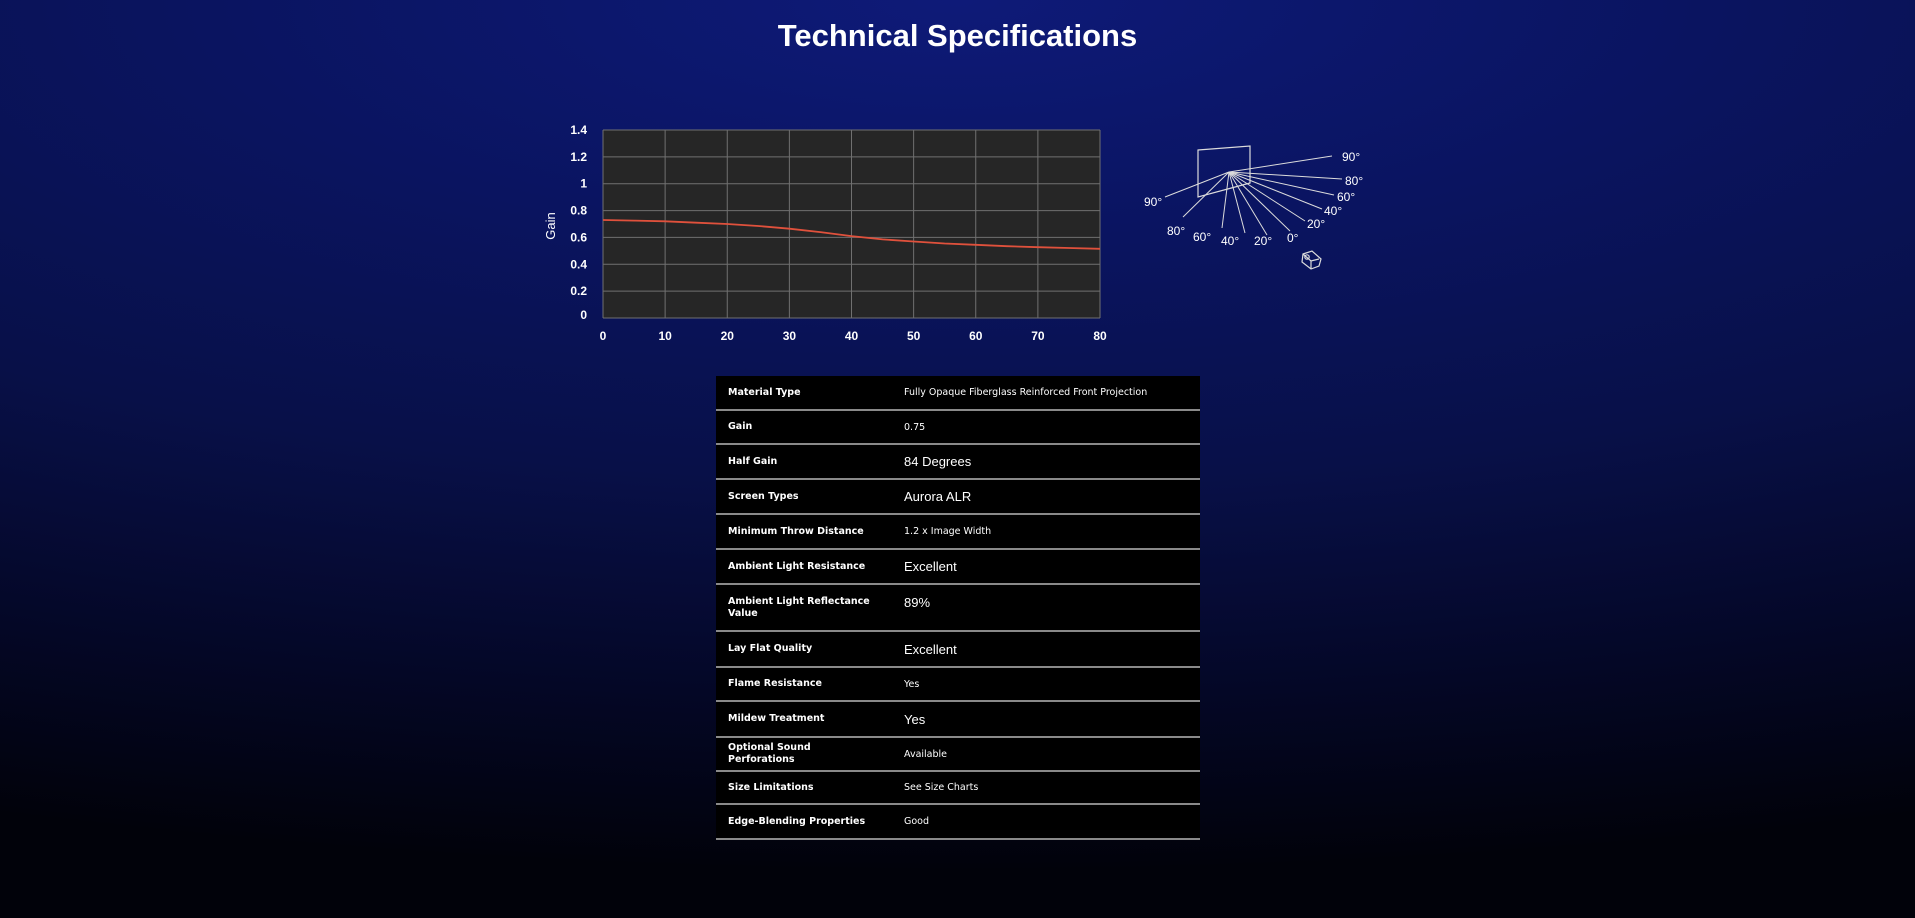 The width and height of the screenshot is (1915, 918). What do you see at coordinates (1311, 260) in the screenshot?
I see `projector-icon` at bounding box center [1311, 260].